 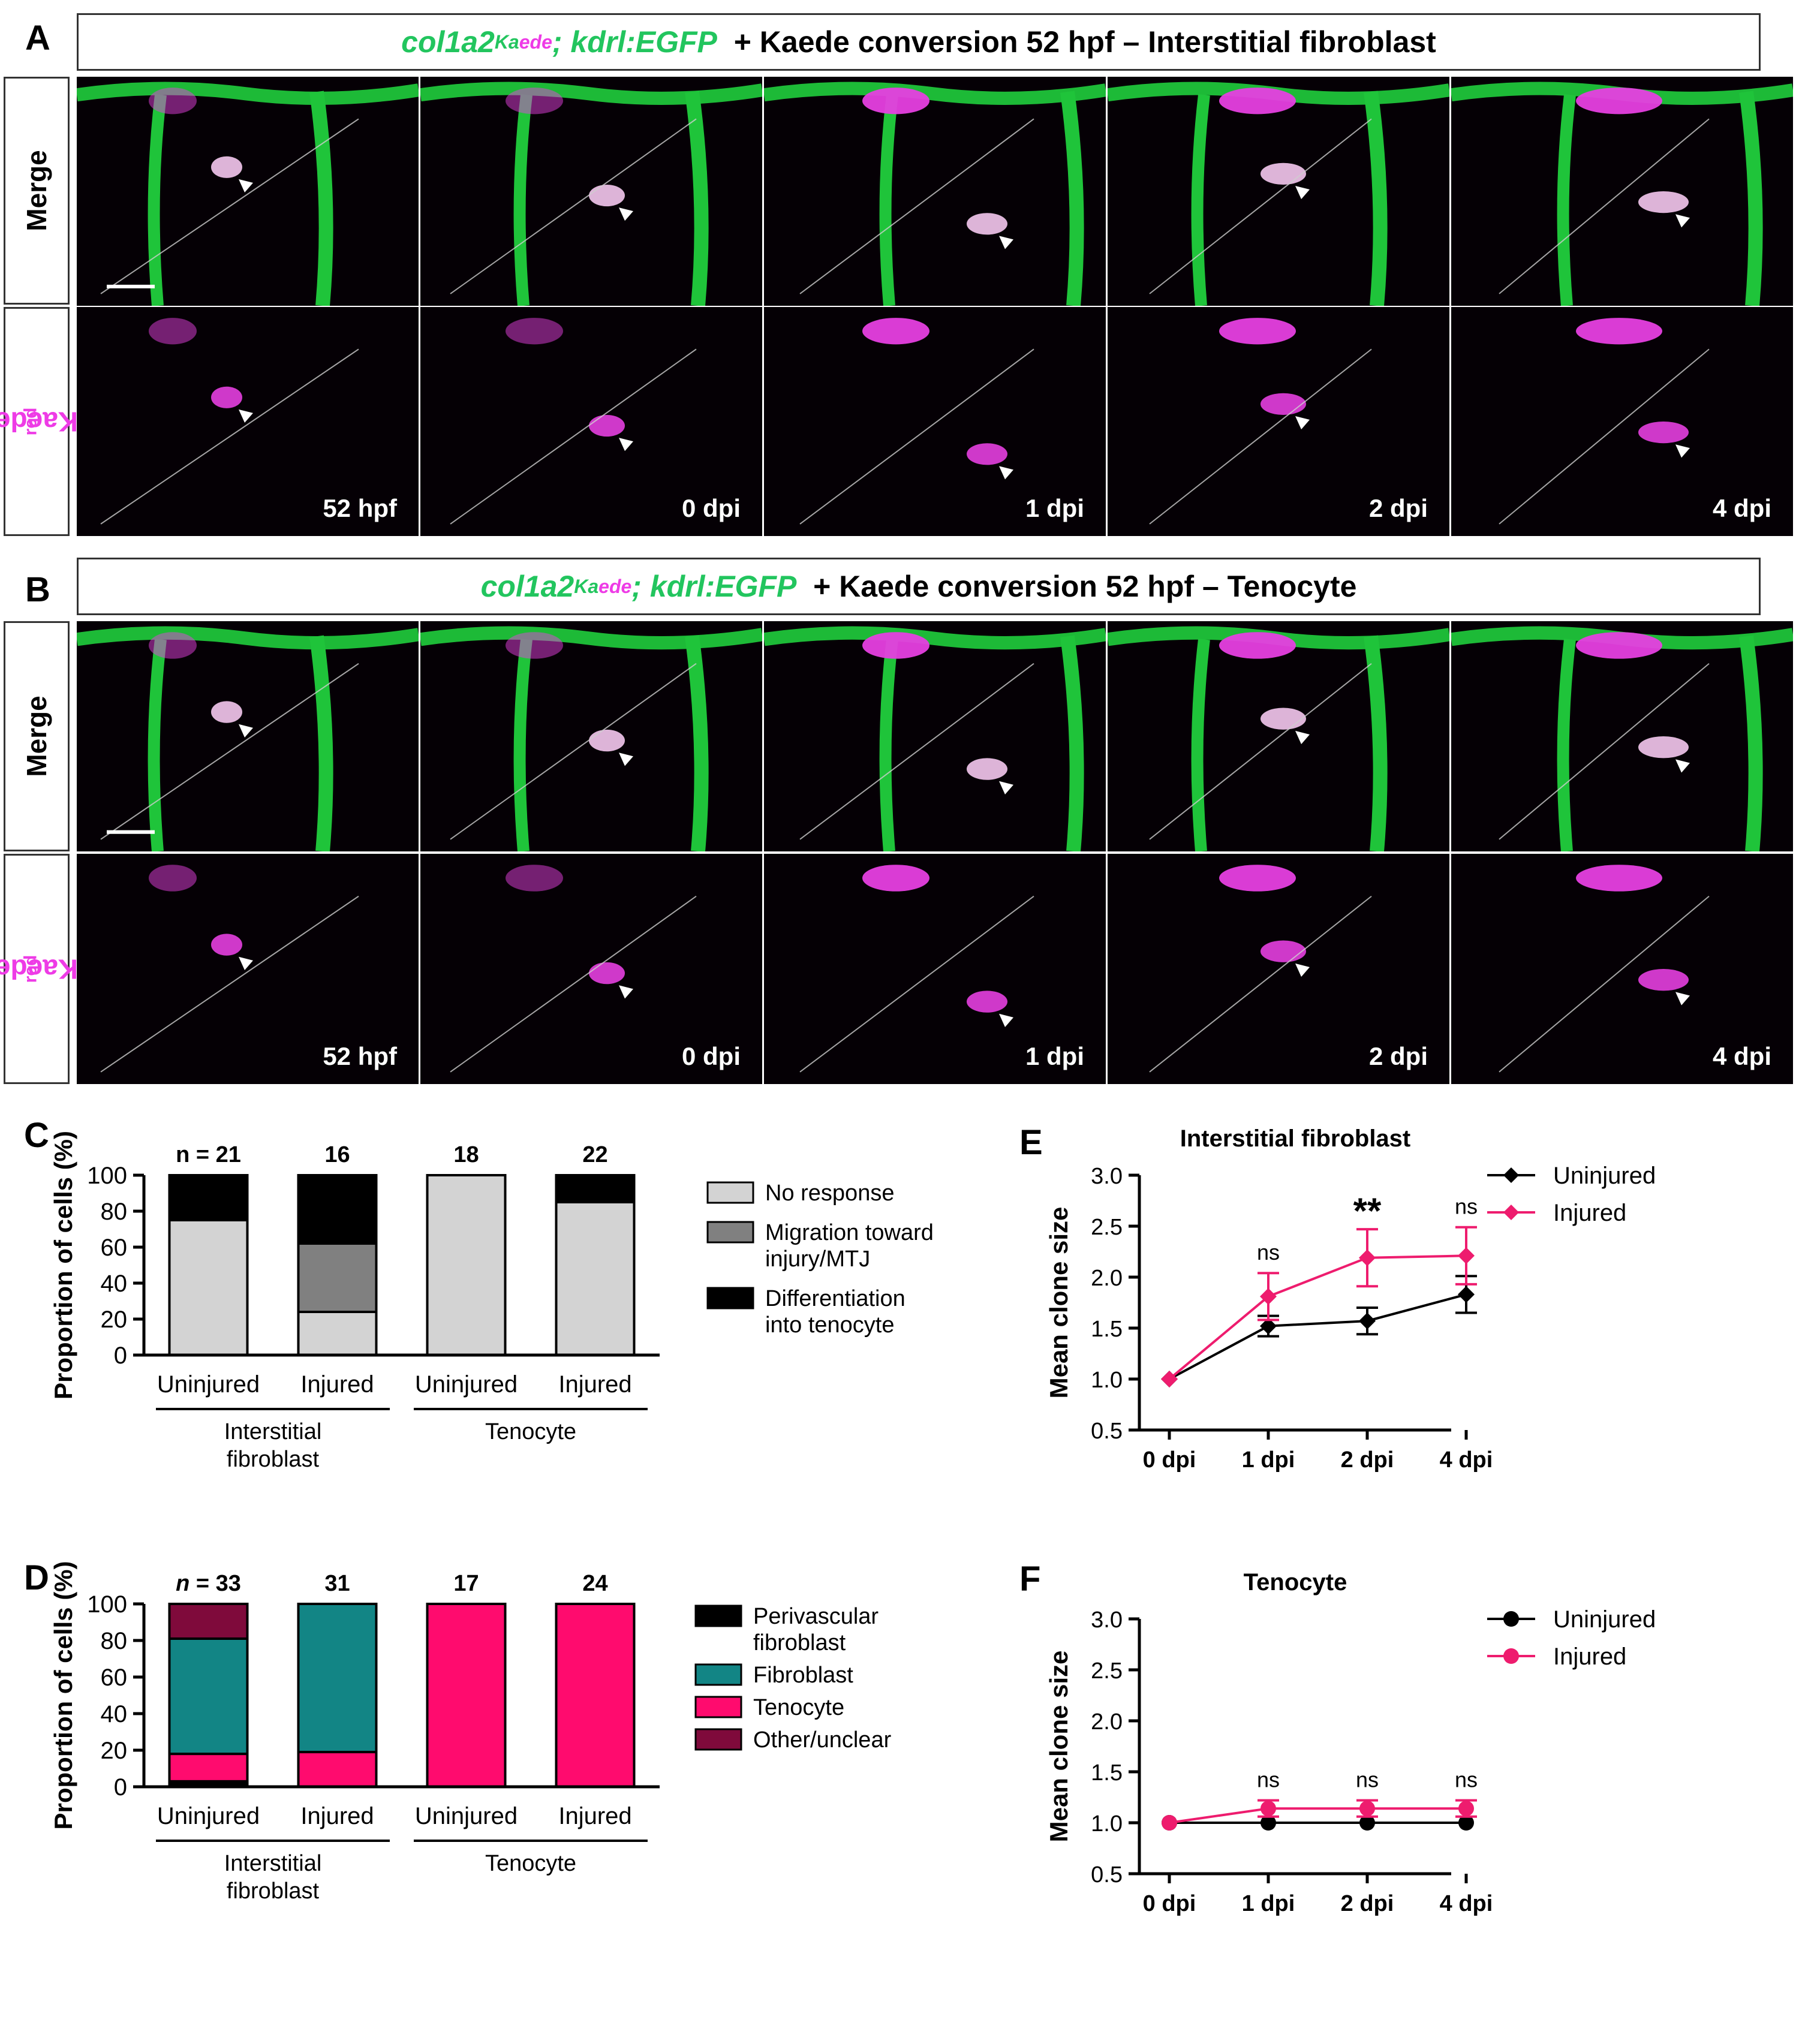 I want to click on C-ytick-label: 0, so click(x=121, y=1355).